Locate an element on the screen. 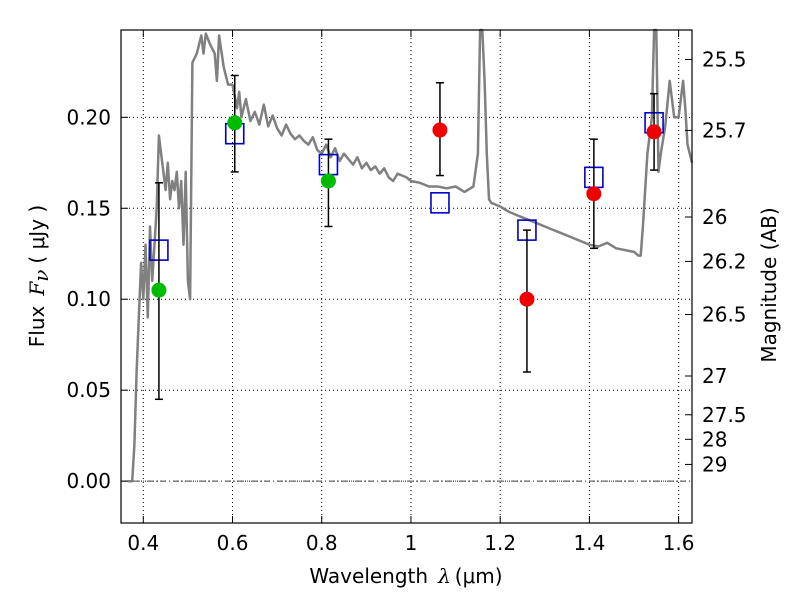 The image size is (800, 600). y2-tick-label: 28 is located at coordinates (714, 439).